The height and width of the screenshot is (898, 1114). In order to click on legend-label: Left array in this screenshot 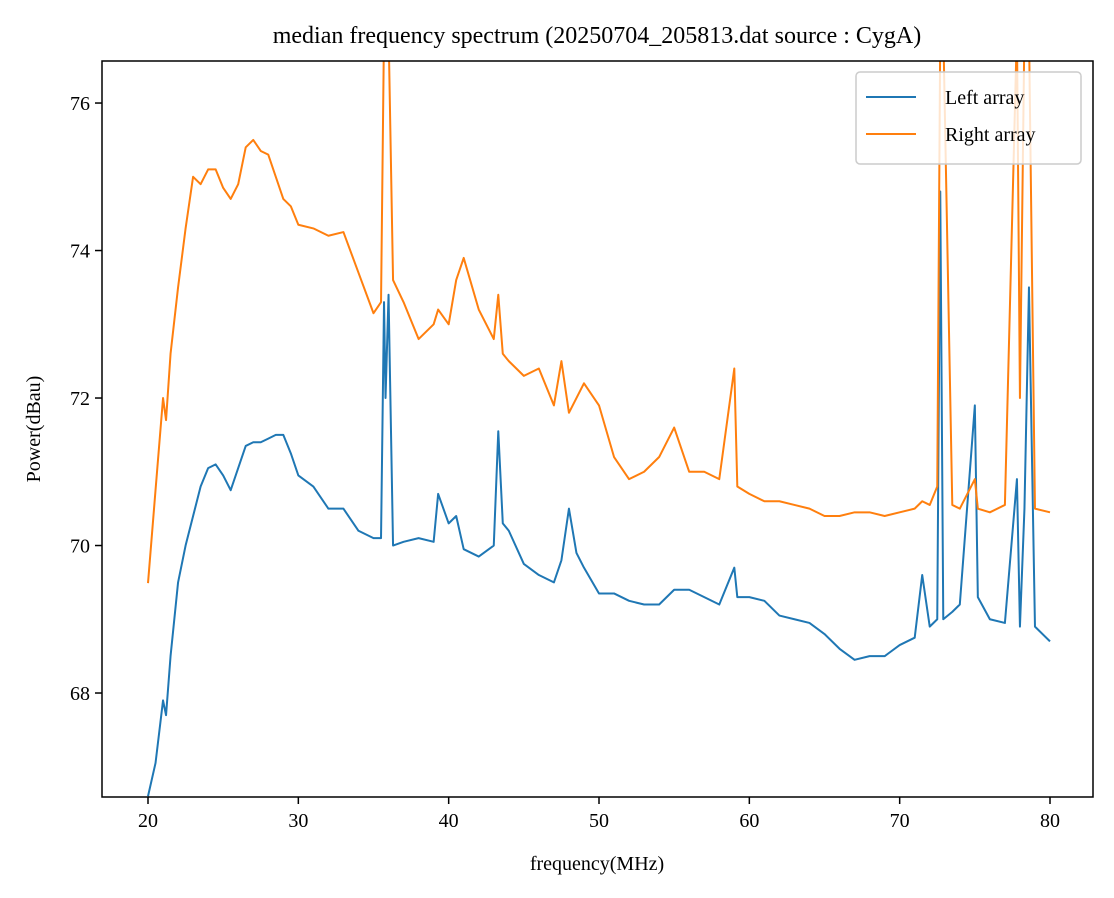, I will do `click(984, 98)`.